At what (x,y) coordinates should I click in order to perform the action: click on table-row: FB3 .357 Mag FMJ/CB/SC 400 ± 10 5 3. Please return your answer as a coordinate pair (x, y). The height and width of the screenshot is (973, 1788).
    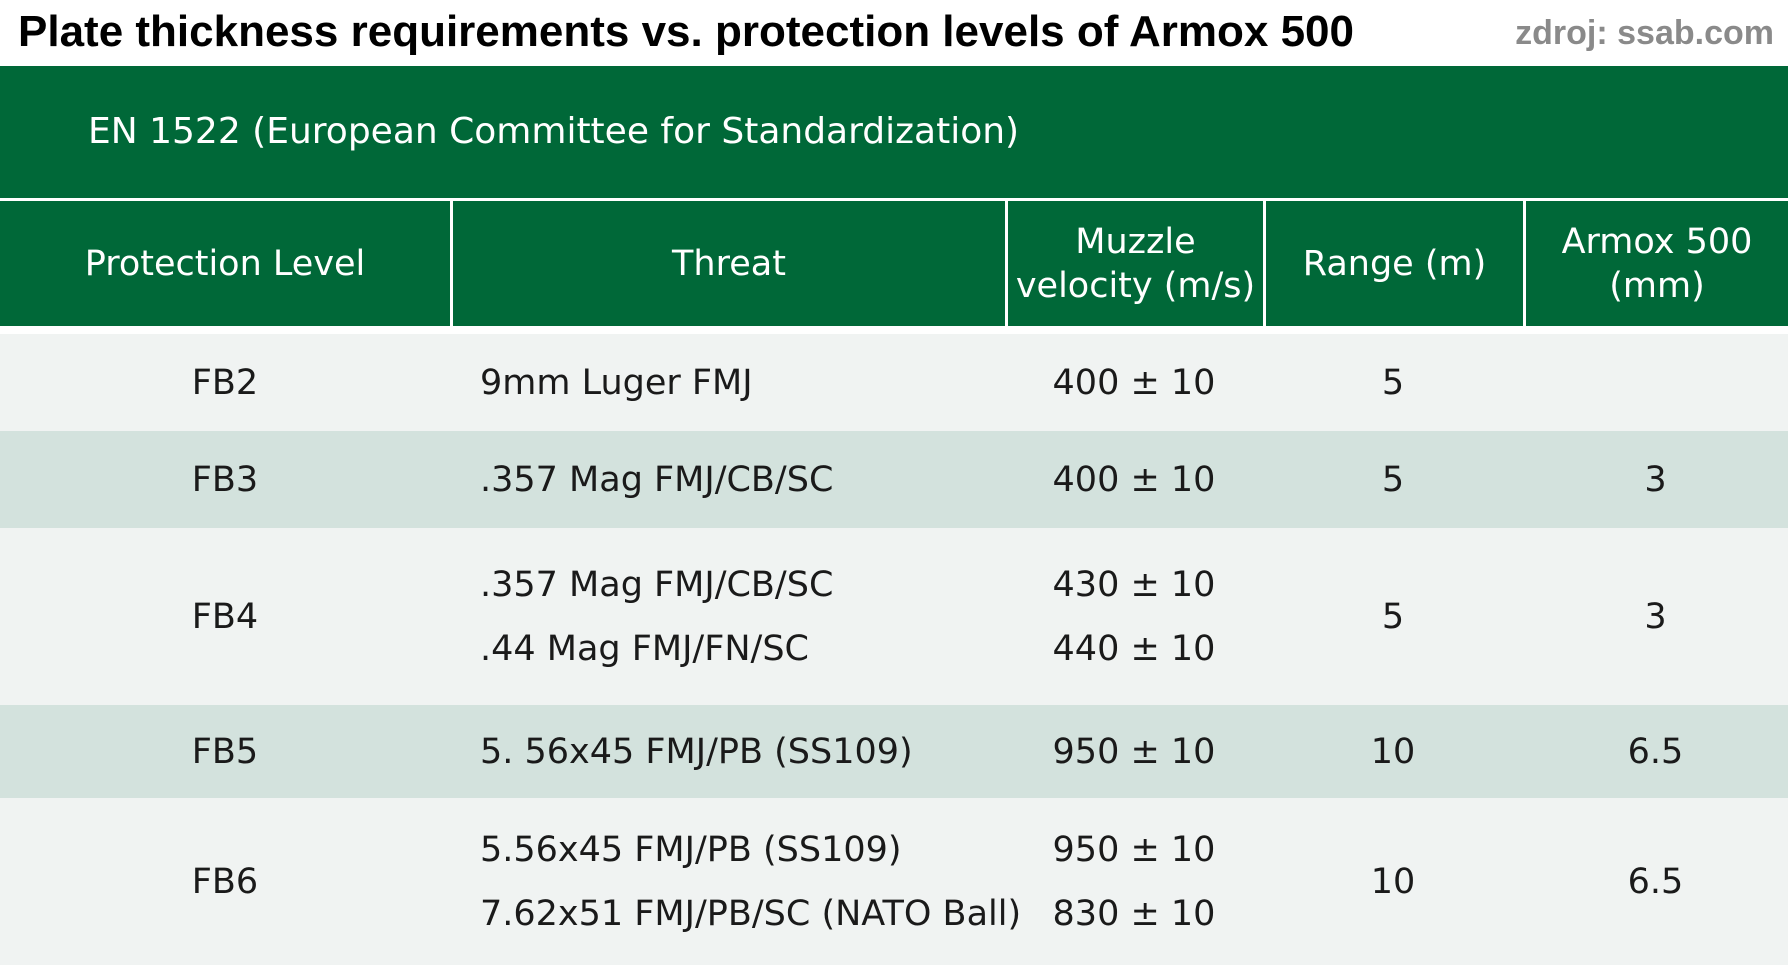
    Looking at the image, I should click on (894, 479).